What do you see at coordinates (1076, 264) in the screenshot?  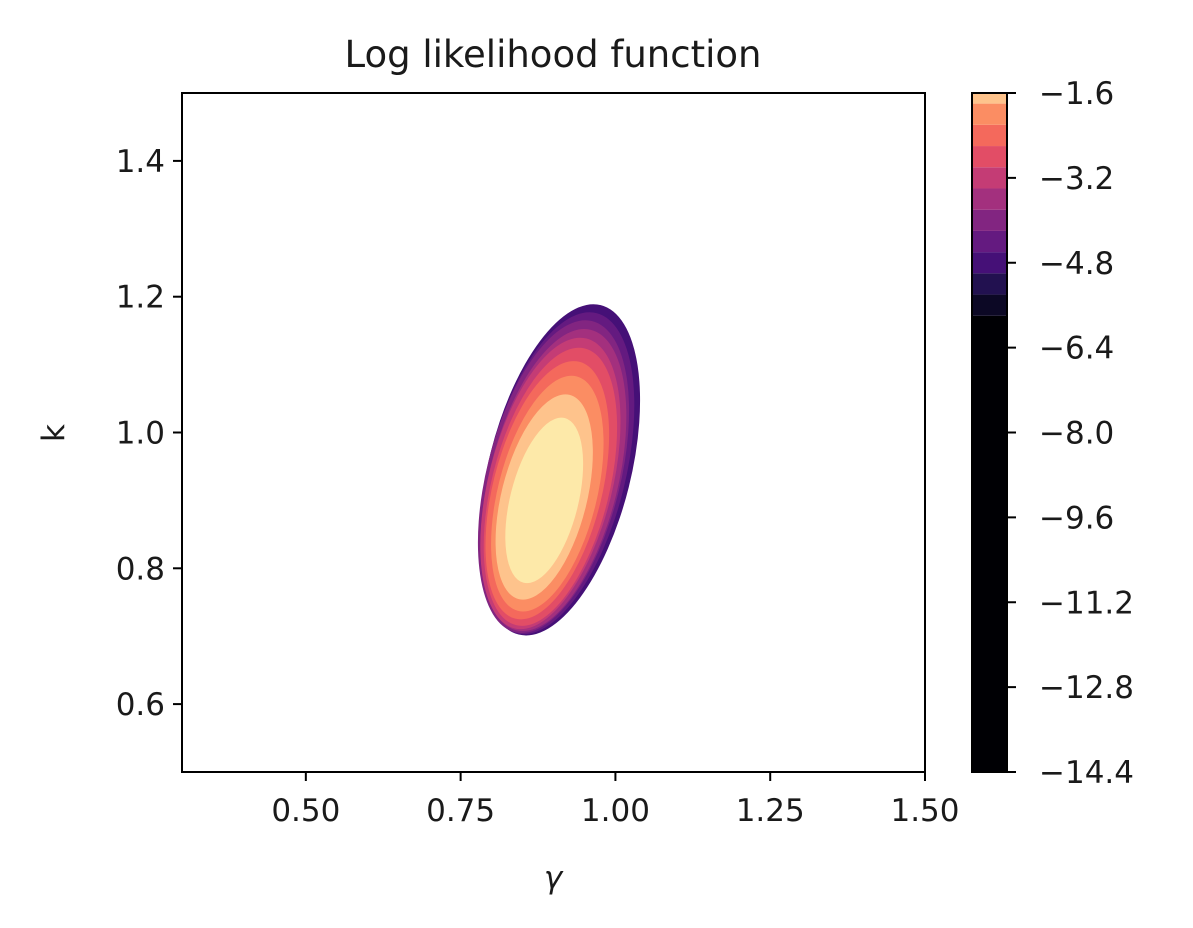 I see `colorbar-tick-label: −4.8` at bounding box center [1076, 264].